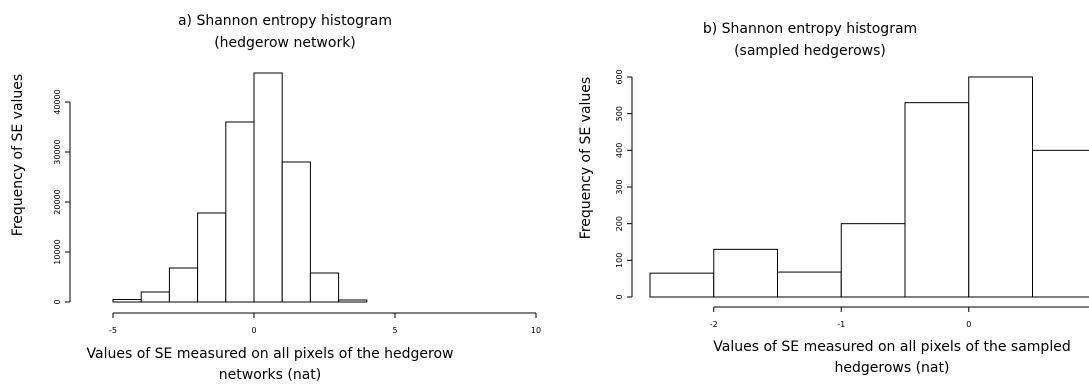 This screenshot has height=389, width=1089. Describe the element at coordinates (18, 155) in the screenshot. I see `chart-a-y-axis-label: Frequency of SE values` at that location.